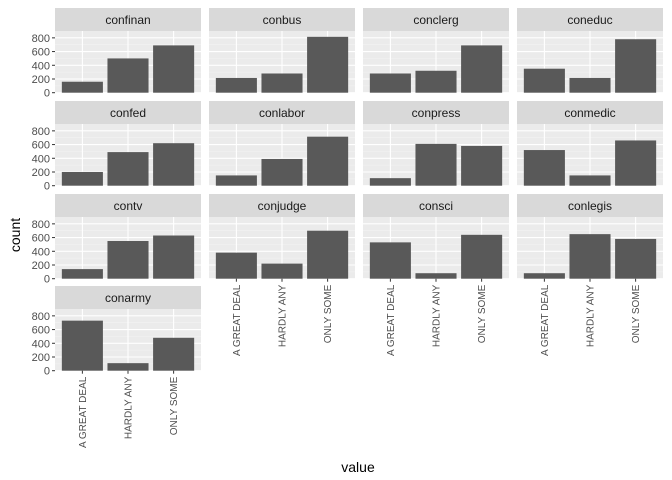 The height and width of the screenshot is (480, 672). Describe the element at coordinates (590, 144) in the screenshot. I see `facet-panel-conmedic: conmedic` at that location.